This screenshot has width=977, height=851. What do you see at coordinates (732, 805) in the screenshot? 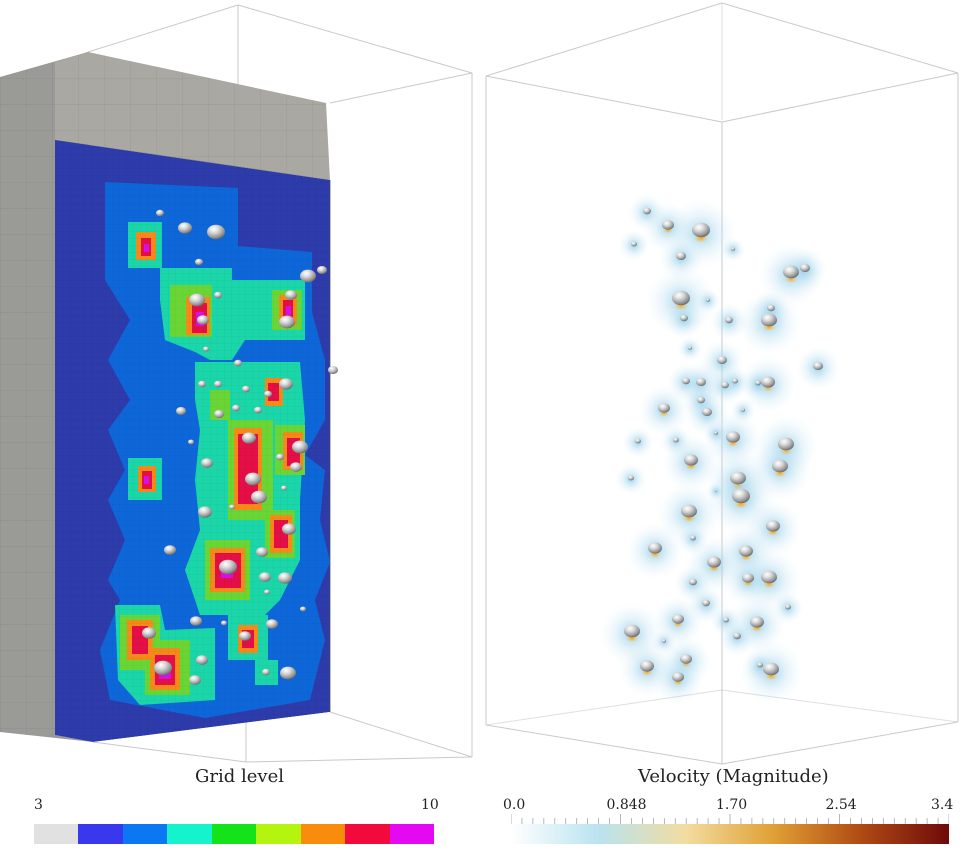
I see `velocity-tick-label: 1.70` at bounding box center [732, 805].